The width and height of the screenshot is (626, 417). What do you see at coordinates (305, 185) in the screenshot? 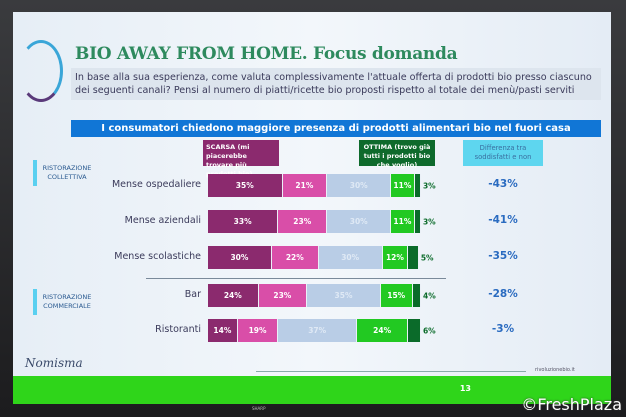
I see `bar-segment-scarsa-moderata: 21%` at bounding box center [305, 185].